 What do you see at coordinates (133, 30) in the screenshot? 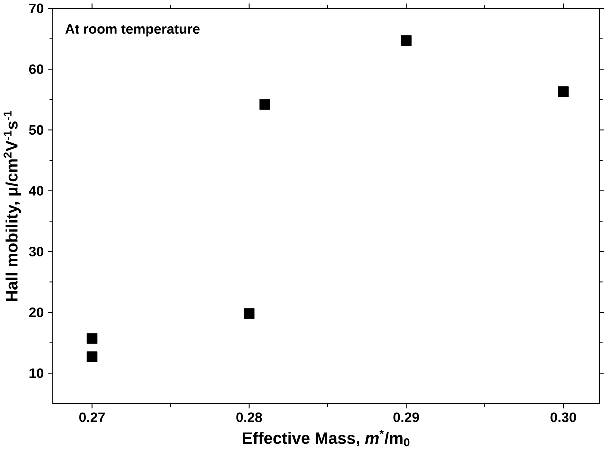
I see `annotation: At room temperature` at bounding box center [133, 30].